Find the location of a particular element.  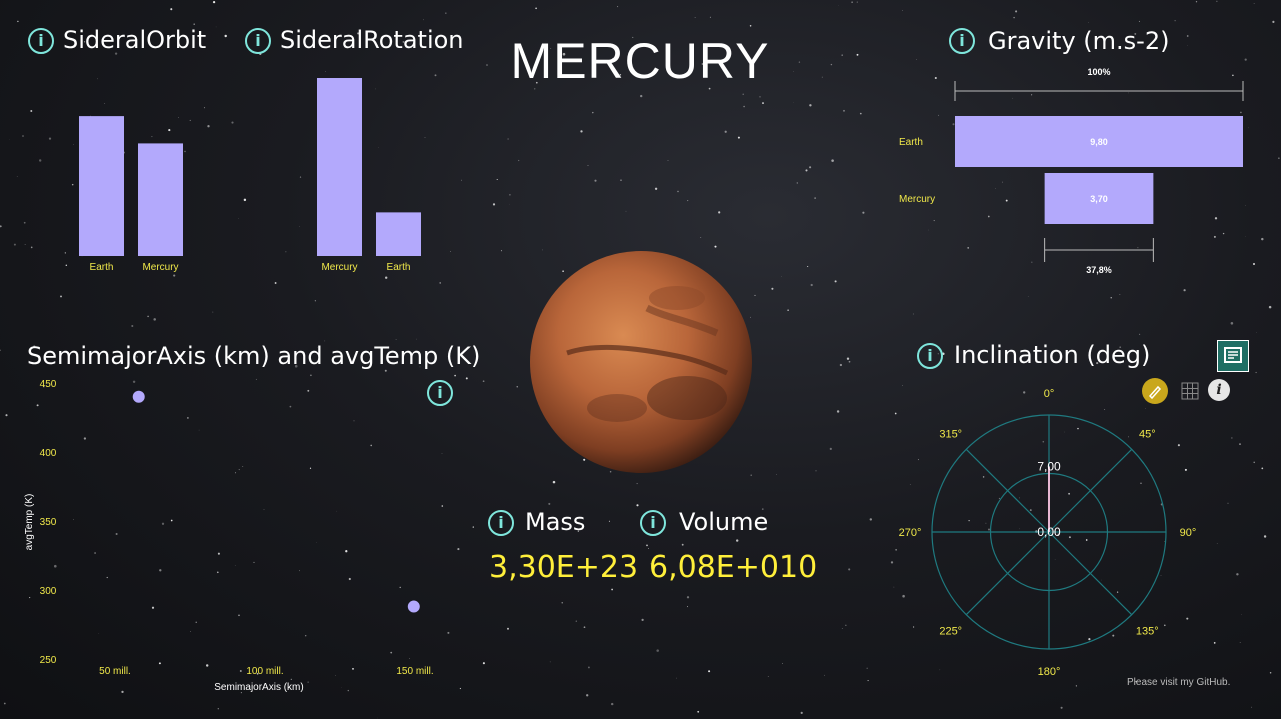

gravity-title: Gravity (m.s-2) is located at coordinates (1079, 41).